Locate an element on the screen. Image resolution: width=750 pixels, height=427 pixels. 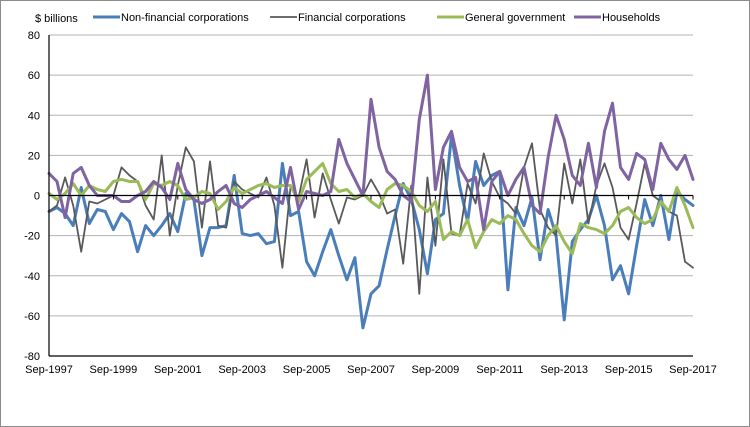
y-tick-label: 20 is located at coordinates (34, 156).